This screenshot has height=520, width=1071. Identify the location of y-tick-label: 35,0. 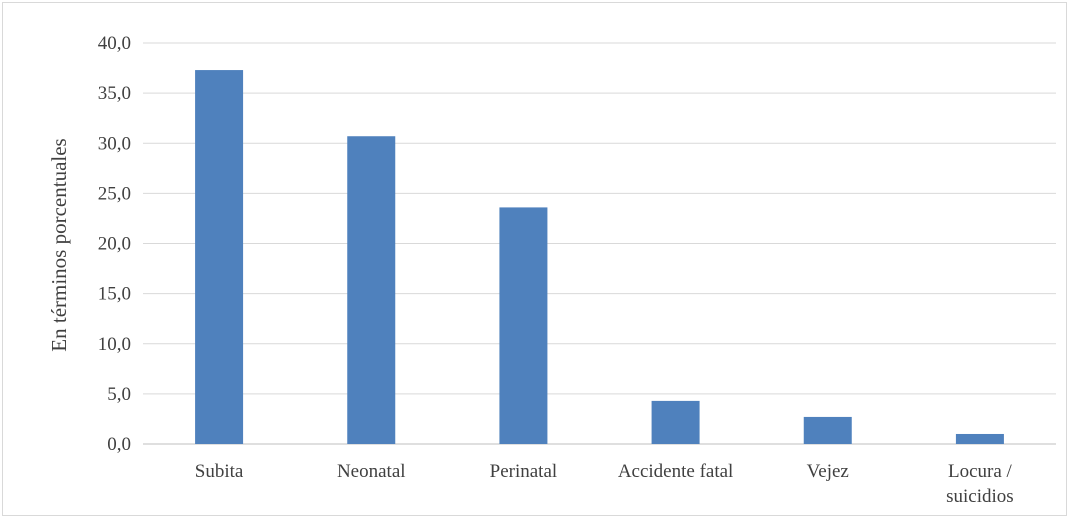
(114, 93).